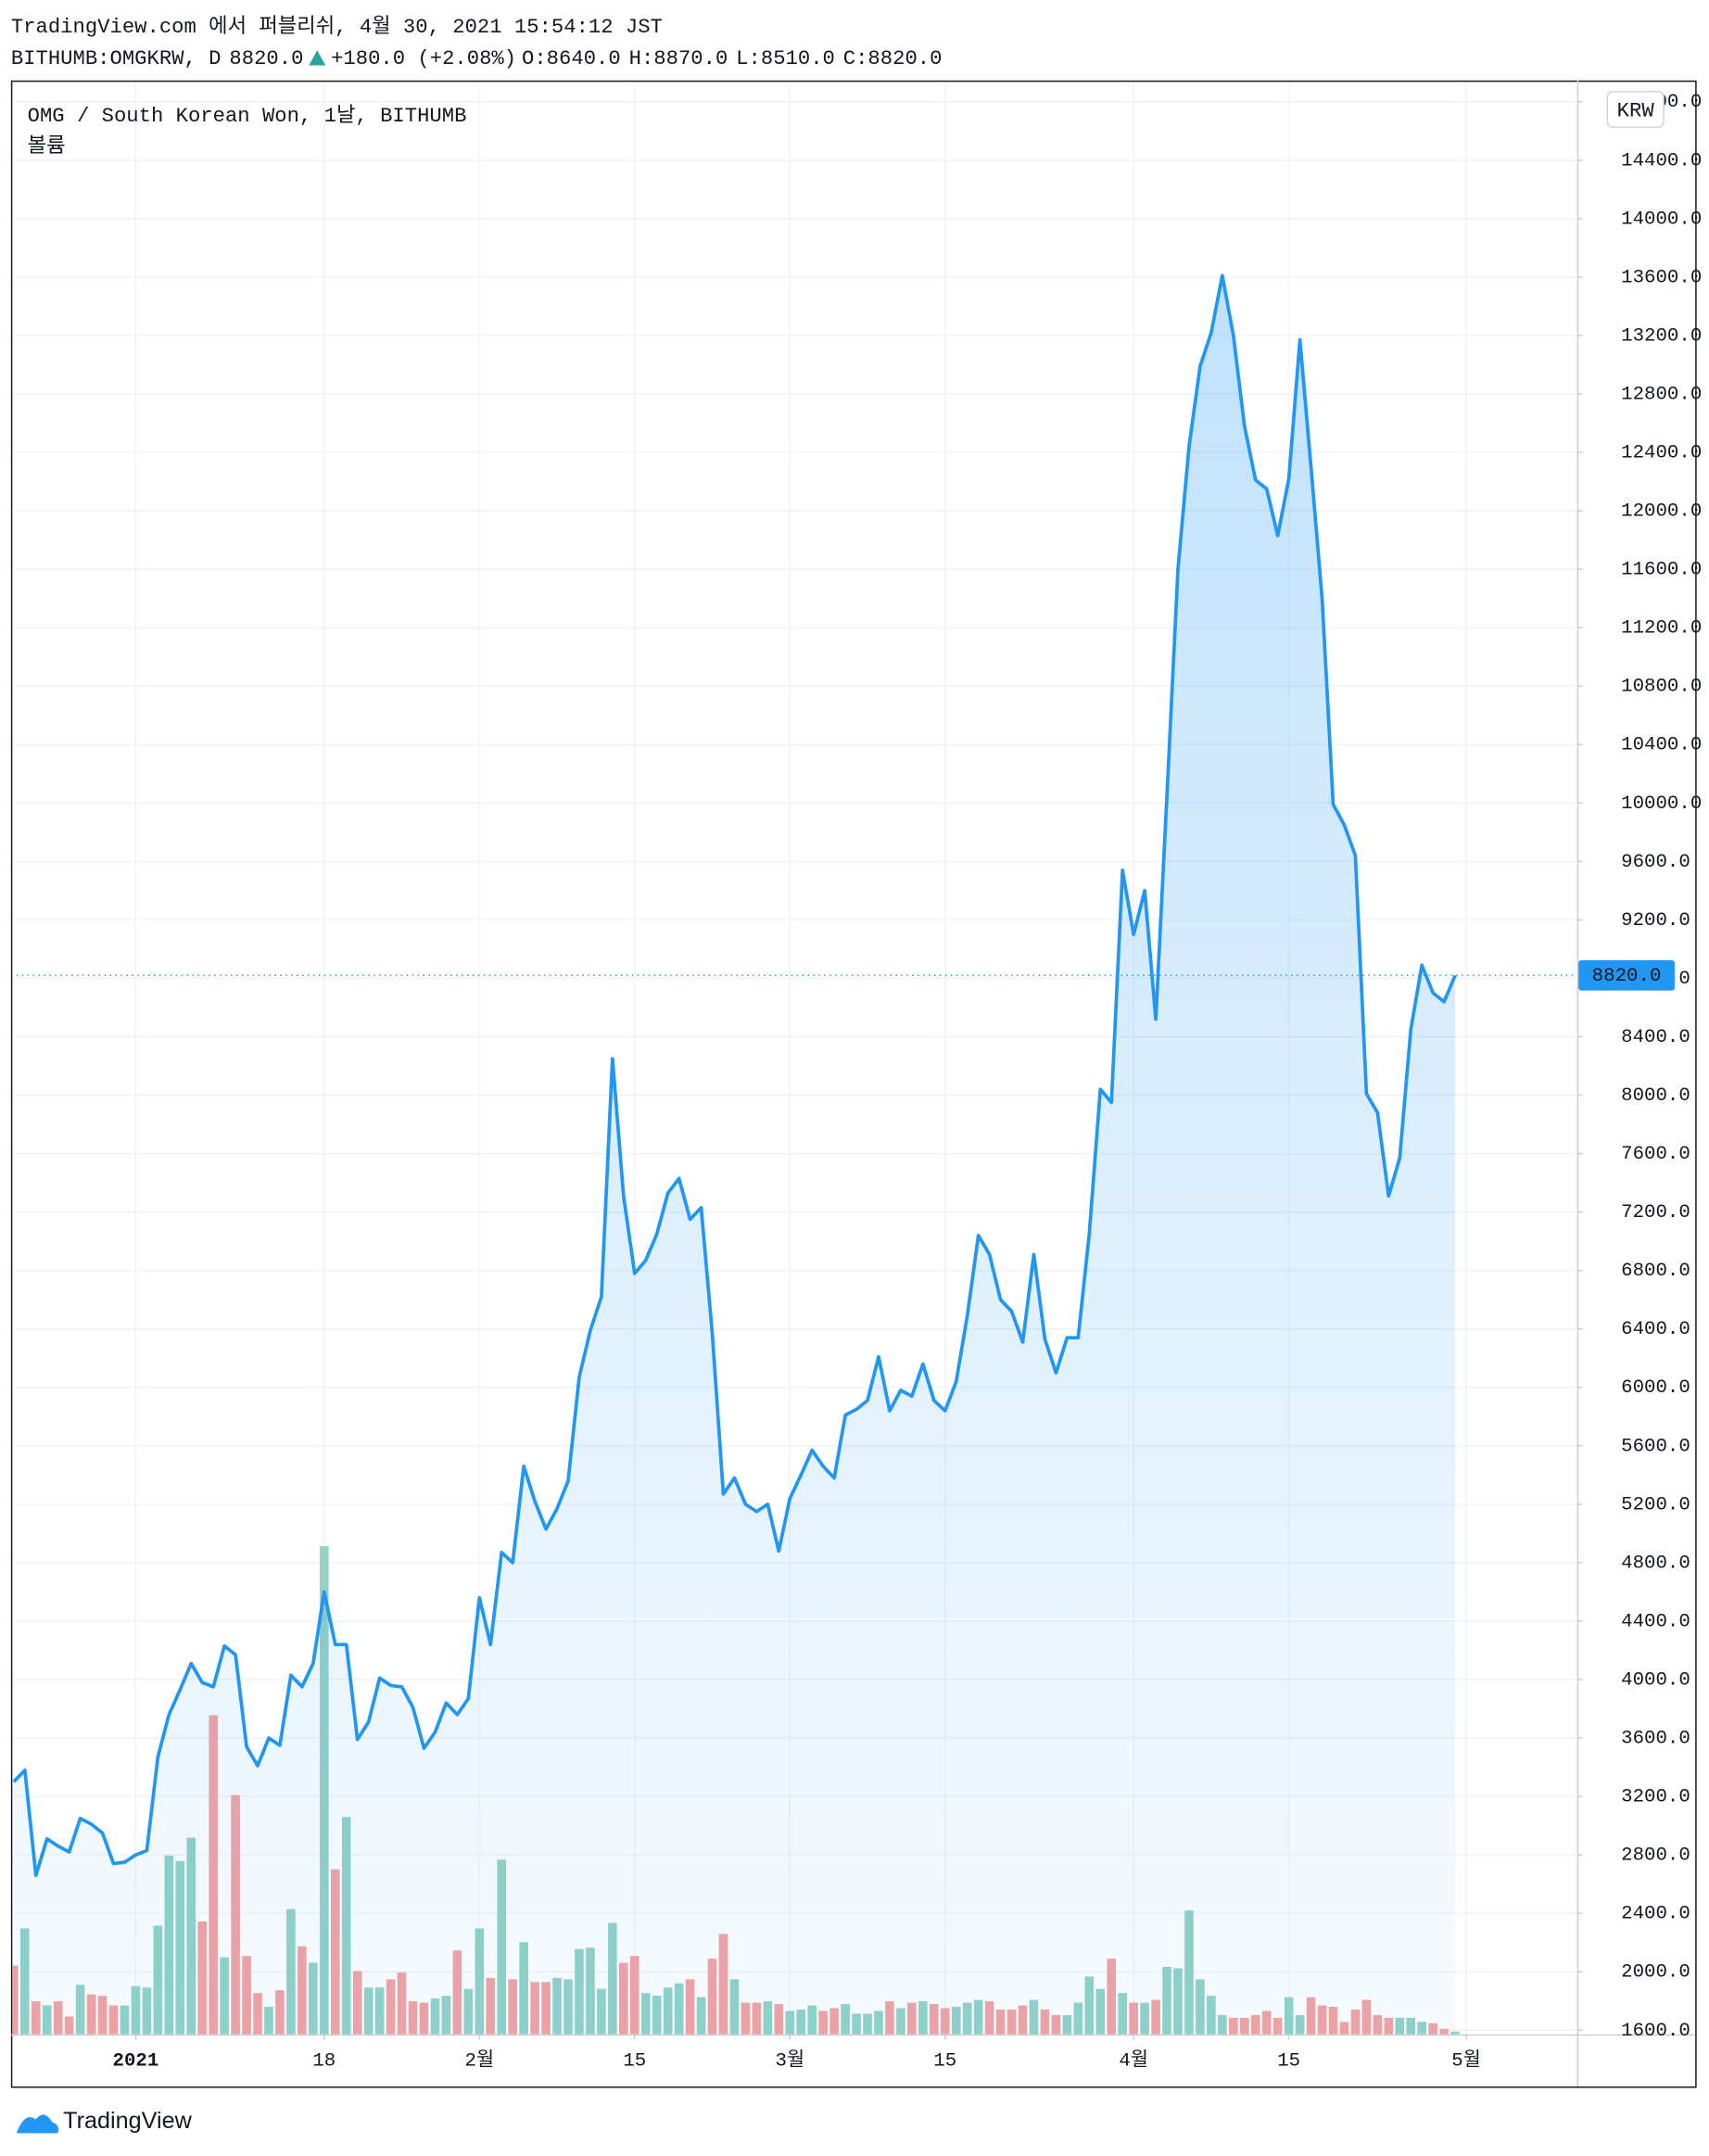  Describe the element at coordinates (798, 58) in the screenshot. I see `ohlc-value: 8510.0` at that location.